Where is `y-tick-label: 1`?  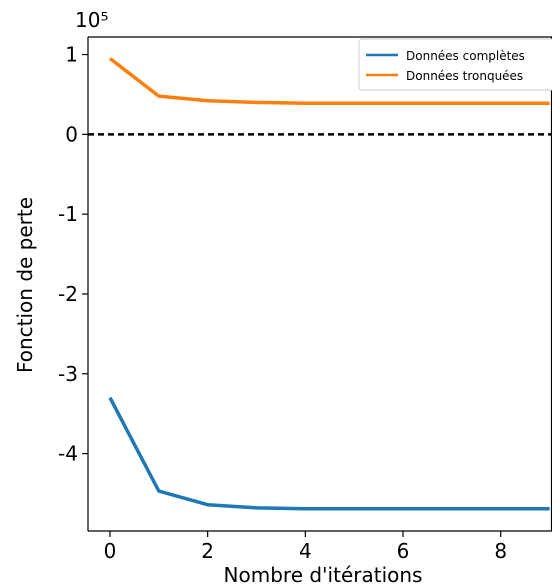
y-tick-label: 1 is located at coordinates (71, 55).